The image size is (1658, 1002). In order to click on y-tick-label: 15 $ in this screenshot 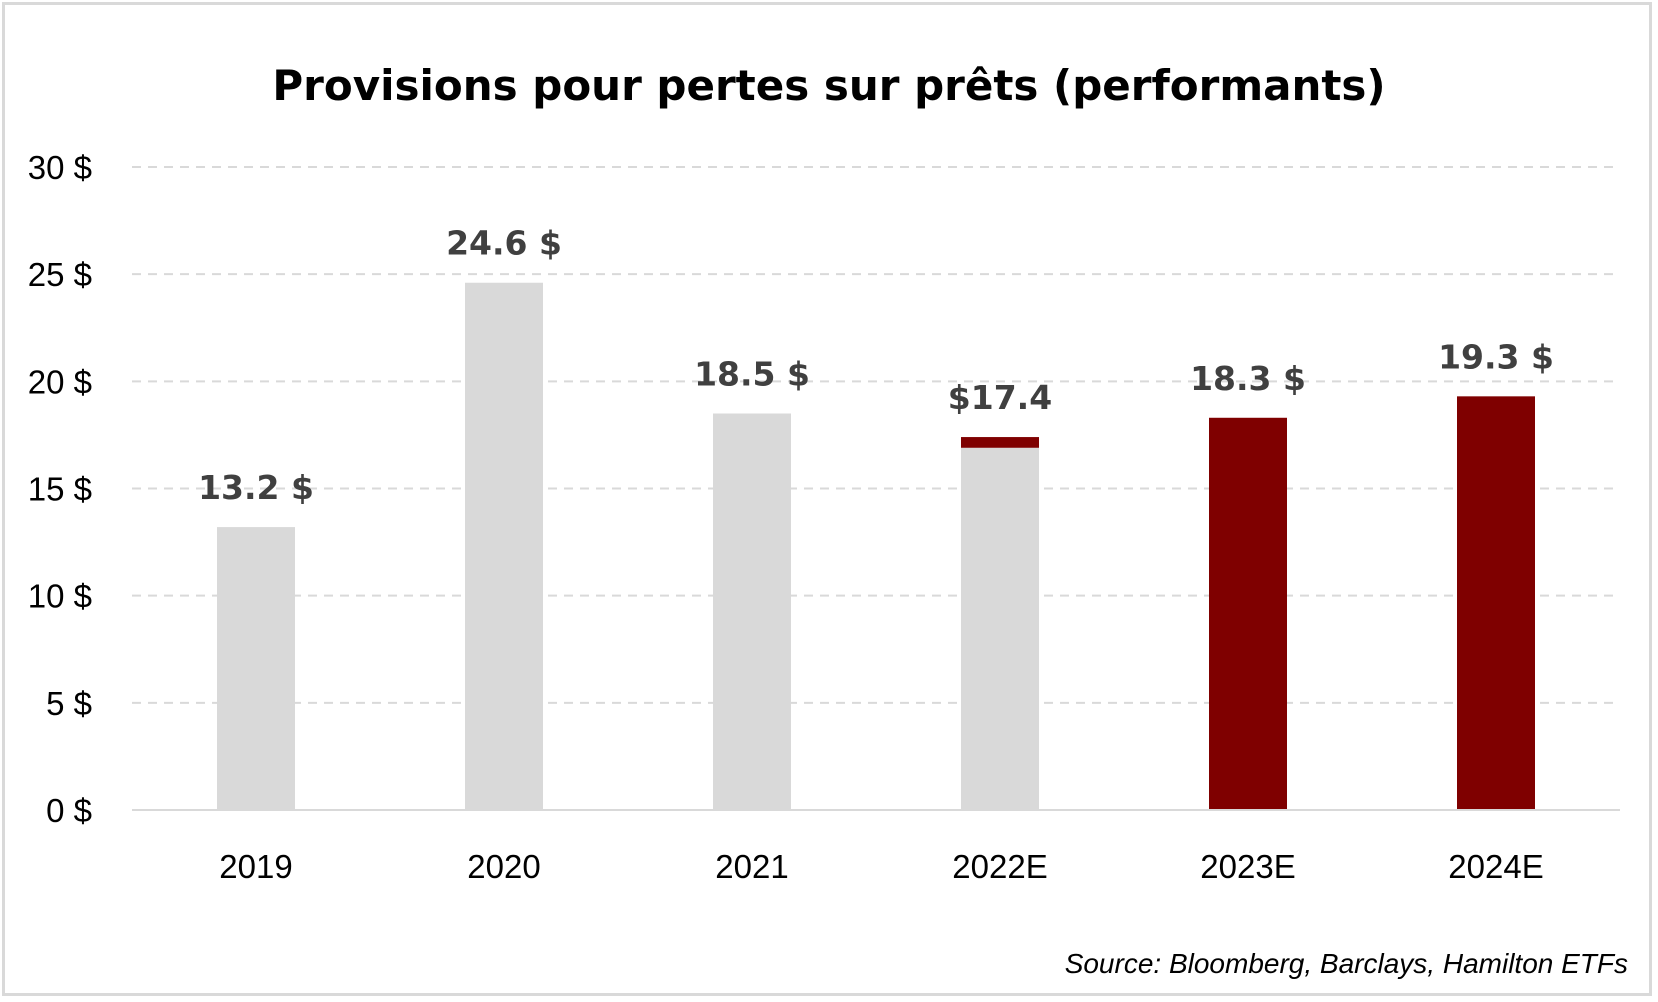, I will do `click(60, 489)`.